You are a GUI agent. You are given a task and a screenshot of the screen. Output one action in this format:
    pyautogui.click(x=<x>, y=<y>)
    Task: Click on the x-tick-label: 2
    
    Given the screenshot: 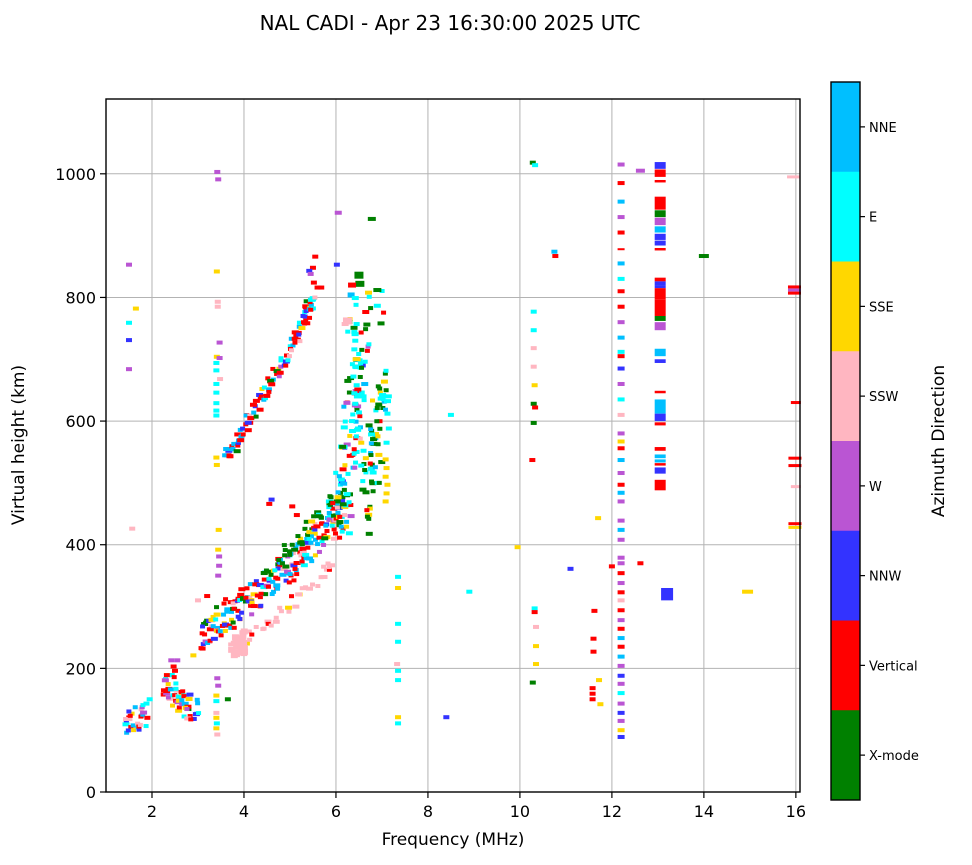 What is the action you would take?
    pyautogui.click(x=152, y=811)
    